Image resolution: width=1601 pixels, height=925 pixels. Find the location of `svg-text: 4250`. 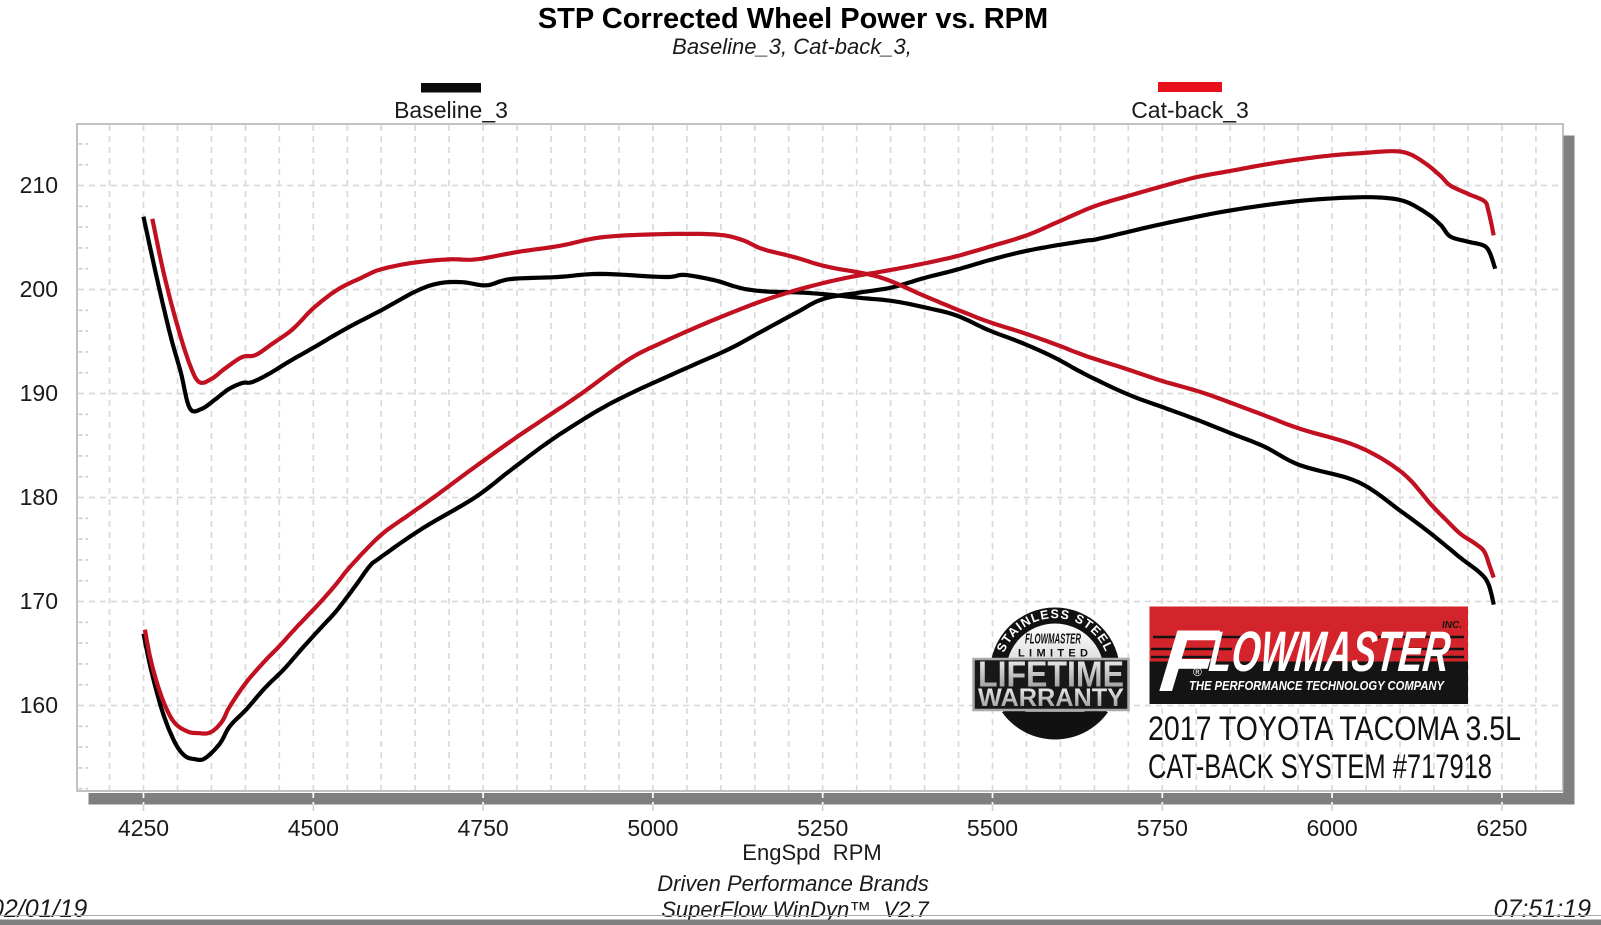

svg-text: 4250 is located at coordinates (143, 828).